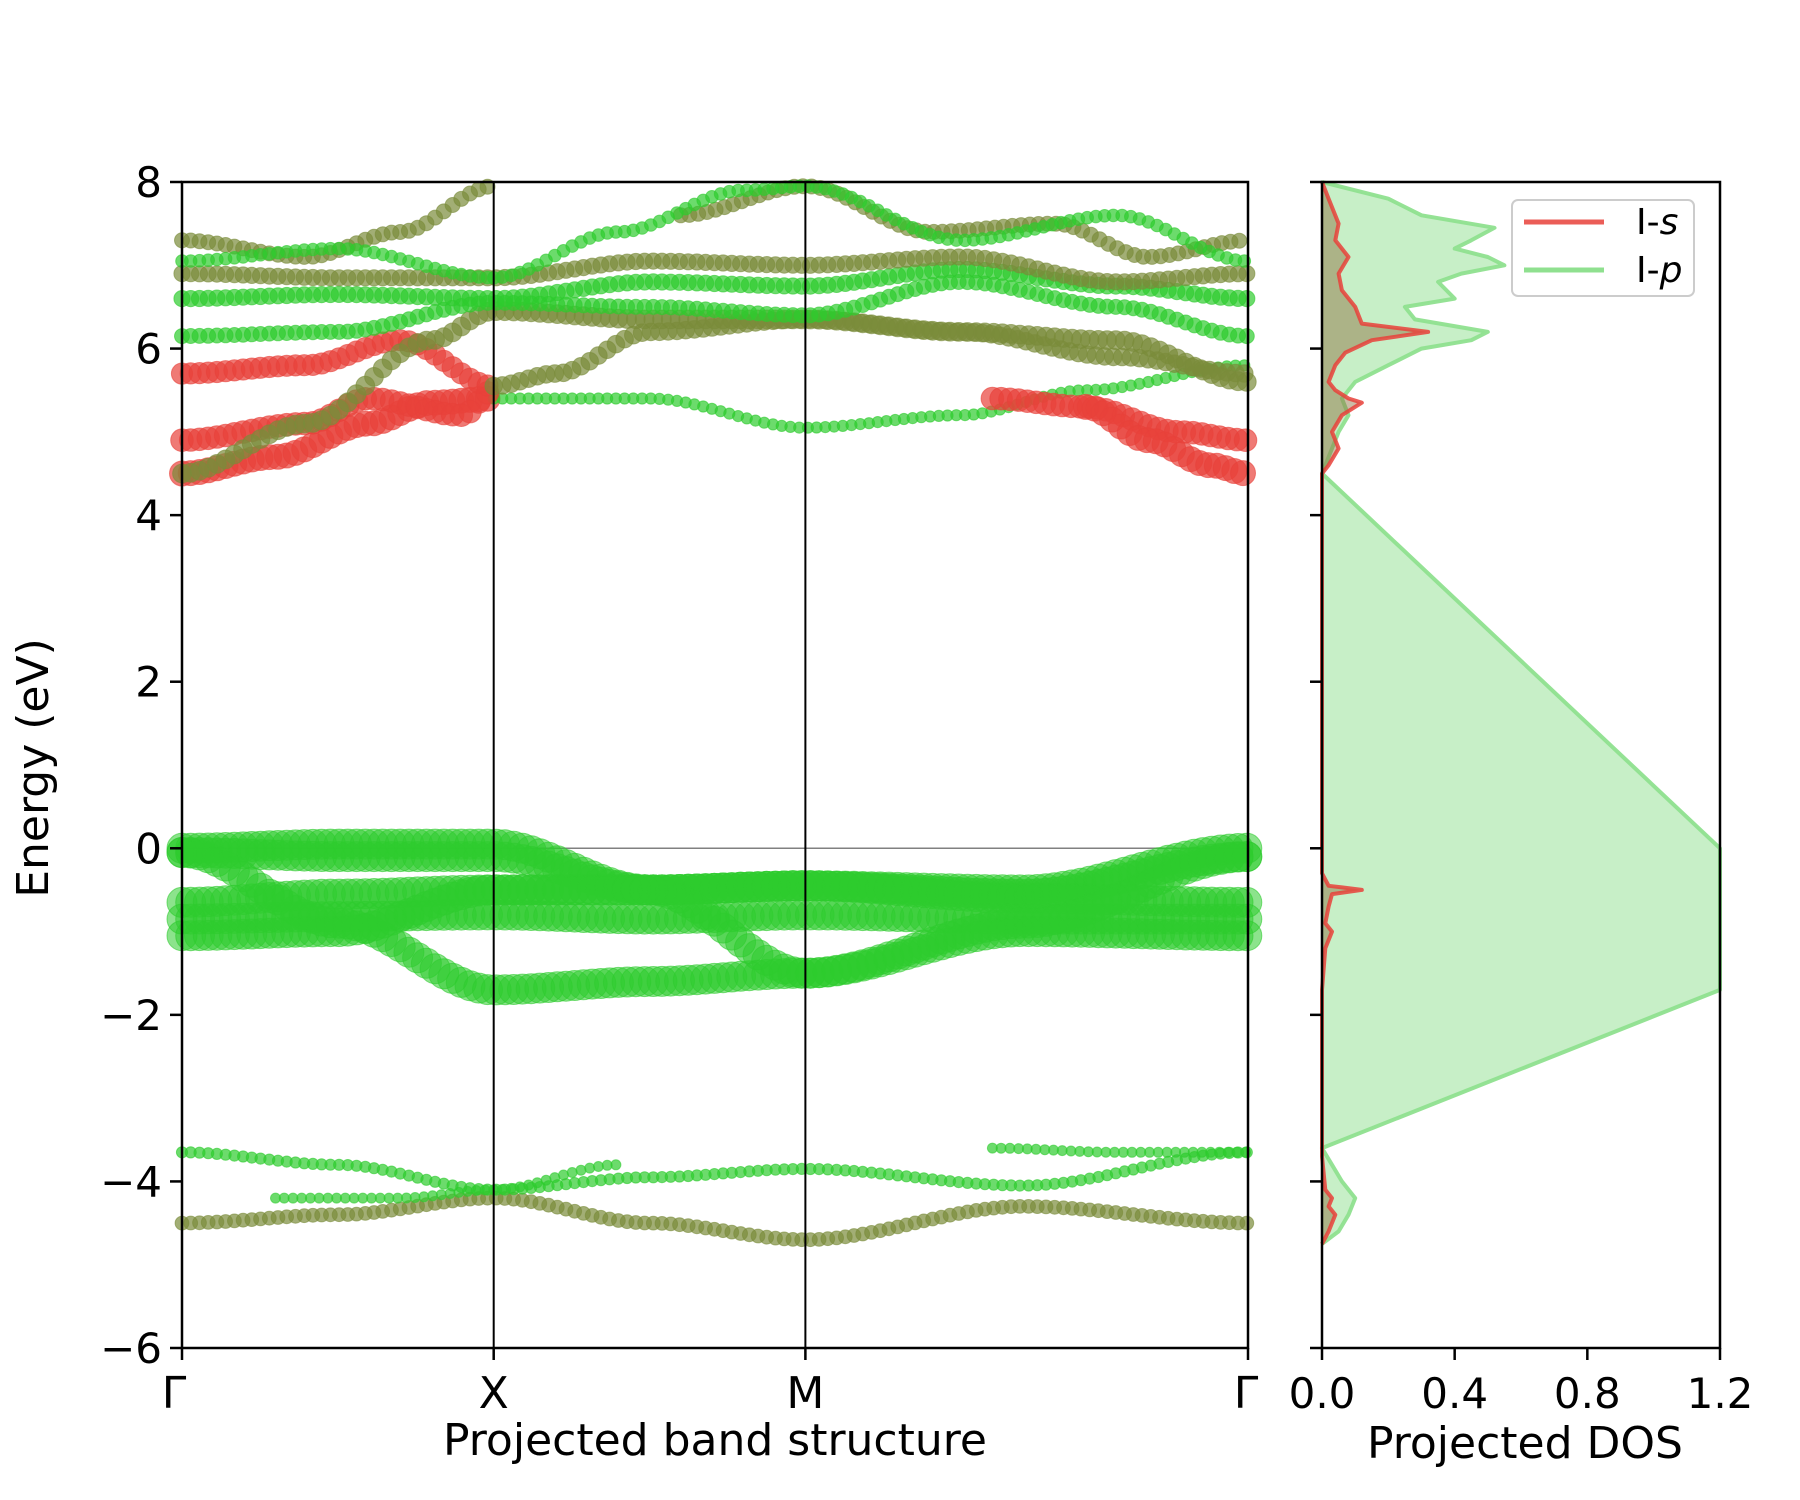 The height and width of the screenshot is (1500, 1800). What do you see at coordinates (714, 931) in the screenshot?
I see `band-v6` at bounding box center [714, 931].